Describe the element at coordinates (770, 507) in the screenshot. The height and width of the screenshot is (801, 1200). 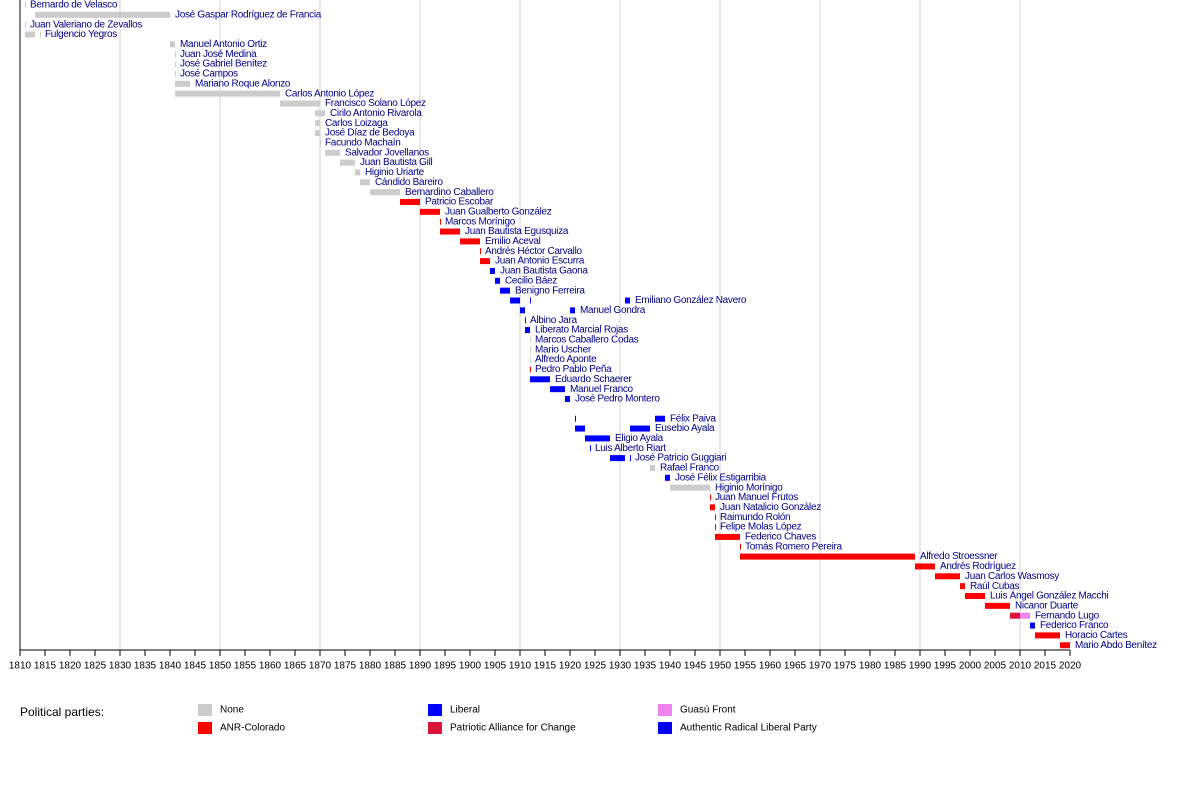
I see `president-label: Juan Natalicio González` at that location.